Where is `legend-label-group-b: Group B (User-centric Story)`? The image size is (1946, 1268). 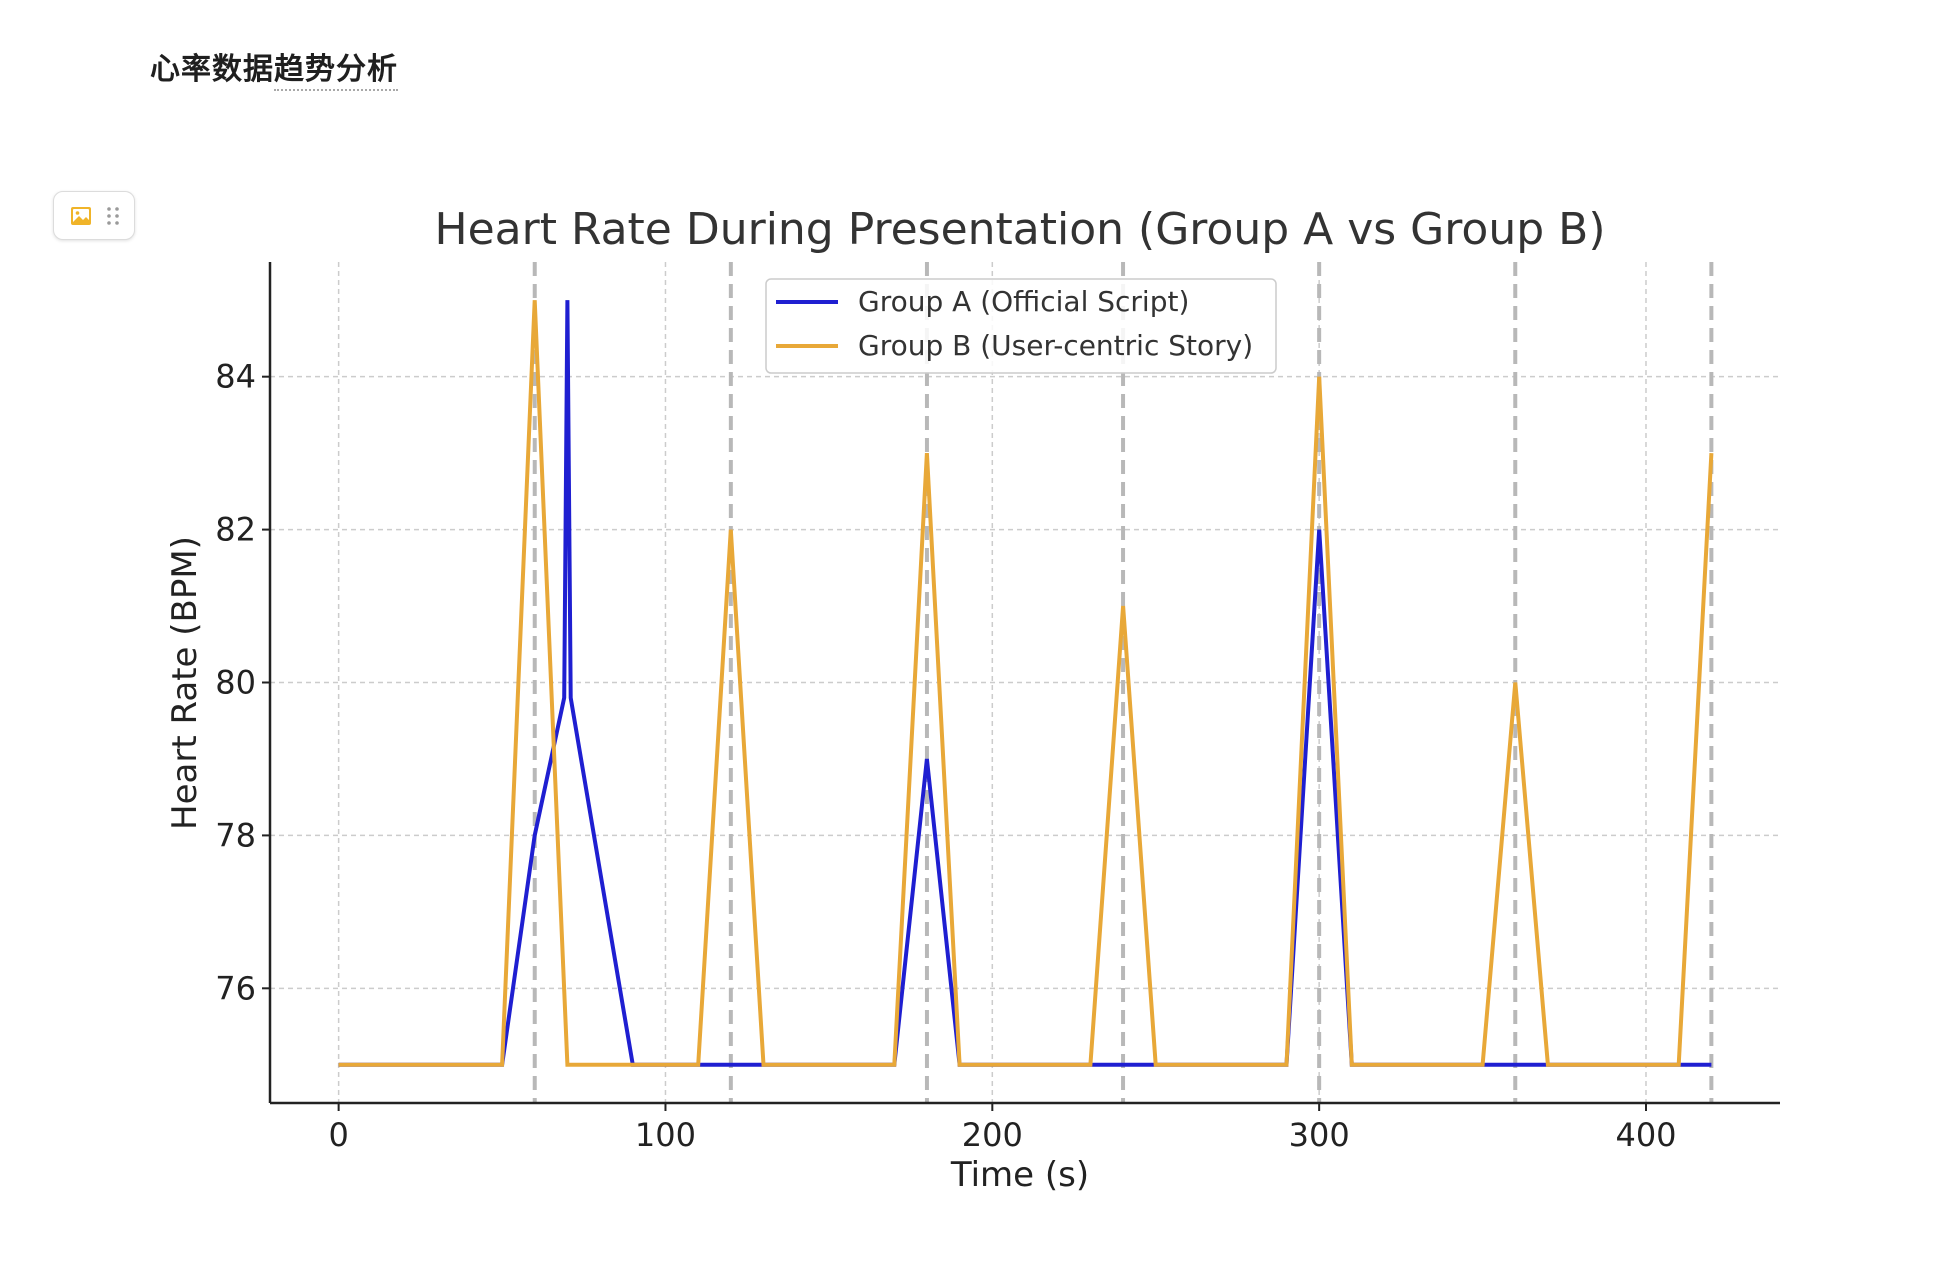 legend-label-group-b: Group B (User-centric Story) is located at coordinates (1055, 345).